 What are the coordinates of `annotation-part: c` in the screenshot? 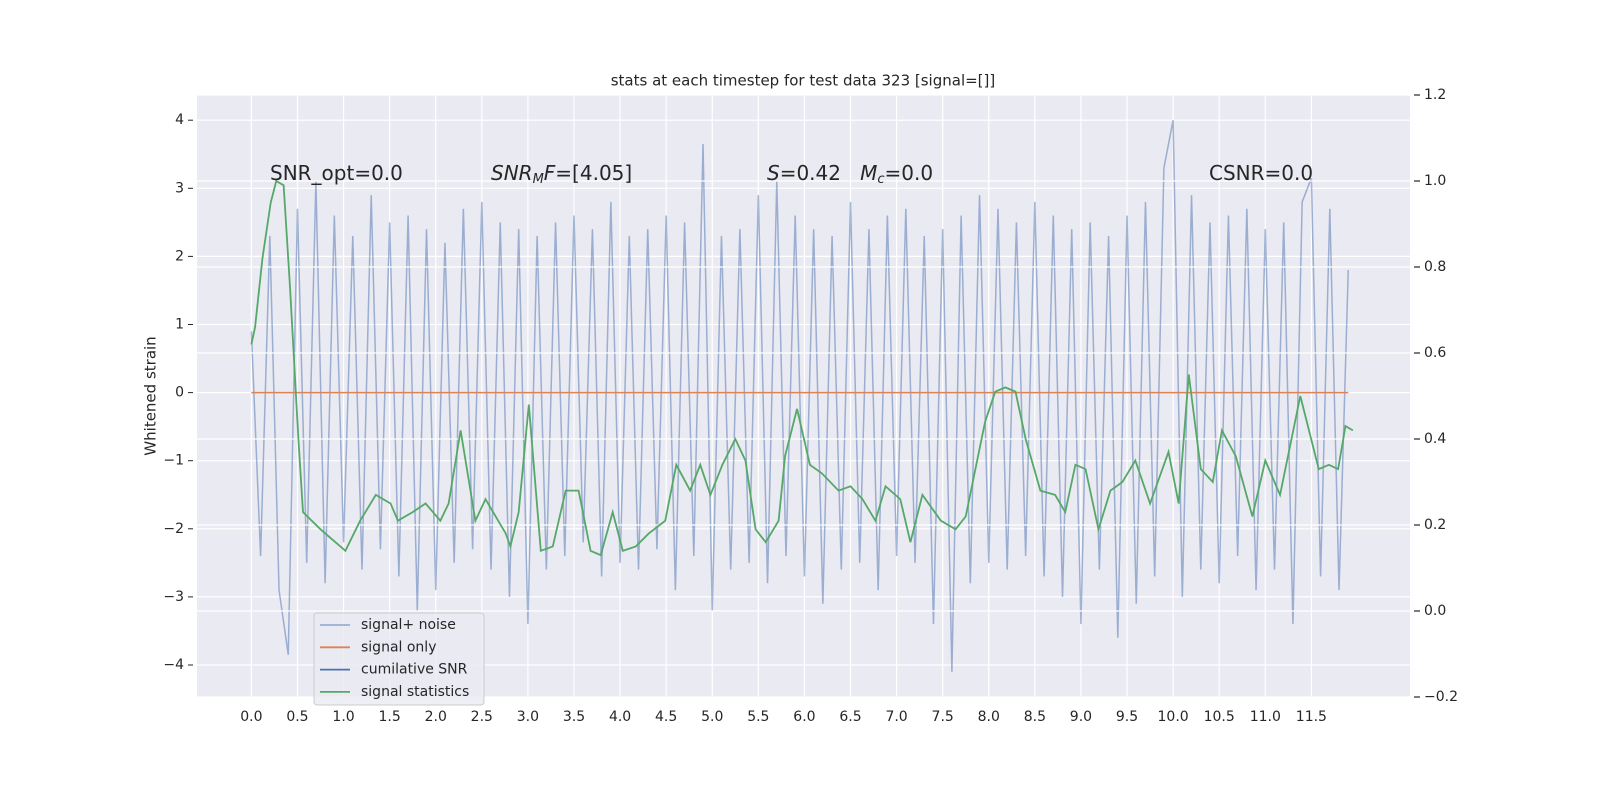 It's located at (880, 179).